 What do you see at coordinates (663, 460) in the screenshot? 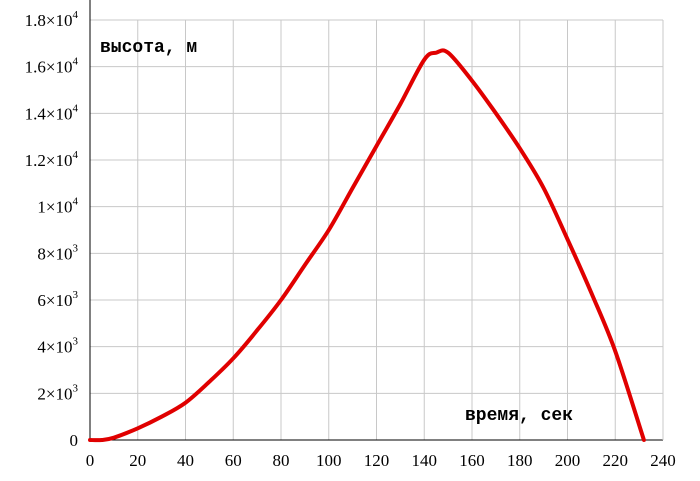
I see `x-tick-label: 240` at bounding box center [663, 460].